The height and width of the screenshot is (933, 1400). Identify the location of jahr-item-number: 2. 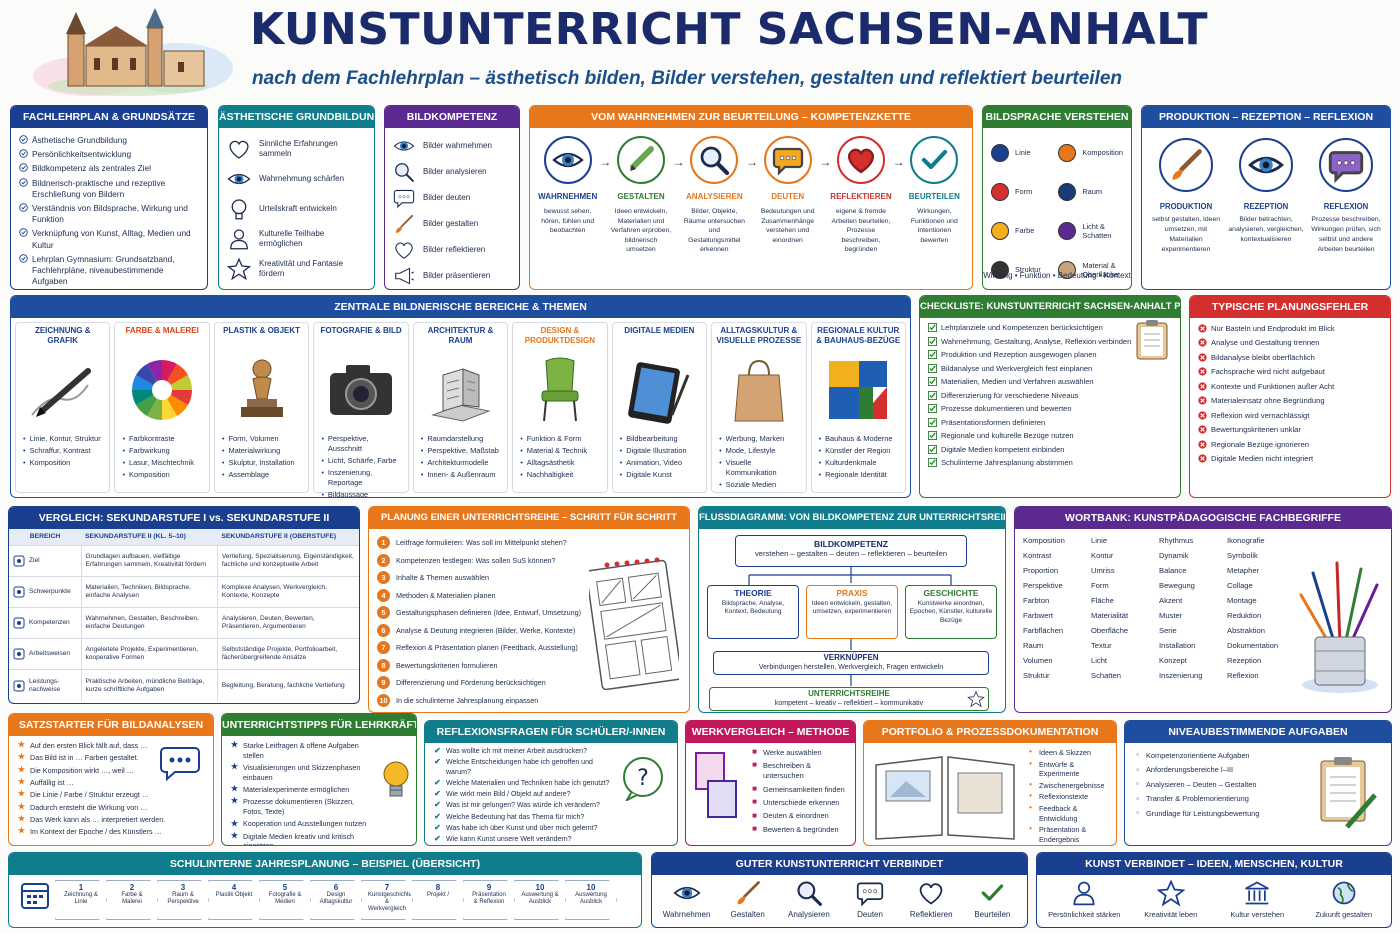
(132, 887).